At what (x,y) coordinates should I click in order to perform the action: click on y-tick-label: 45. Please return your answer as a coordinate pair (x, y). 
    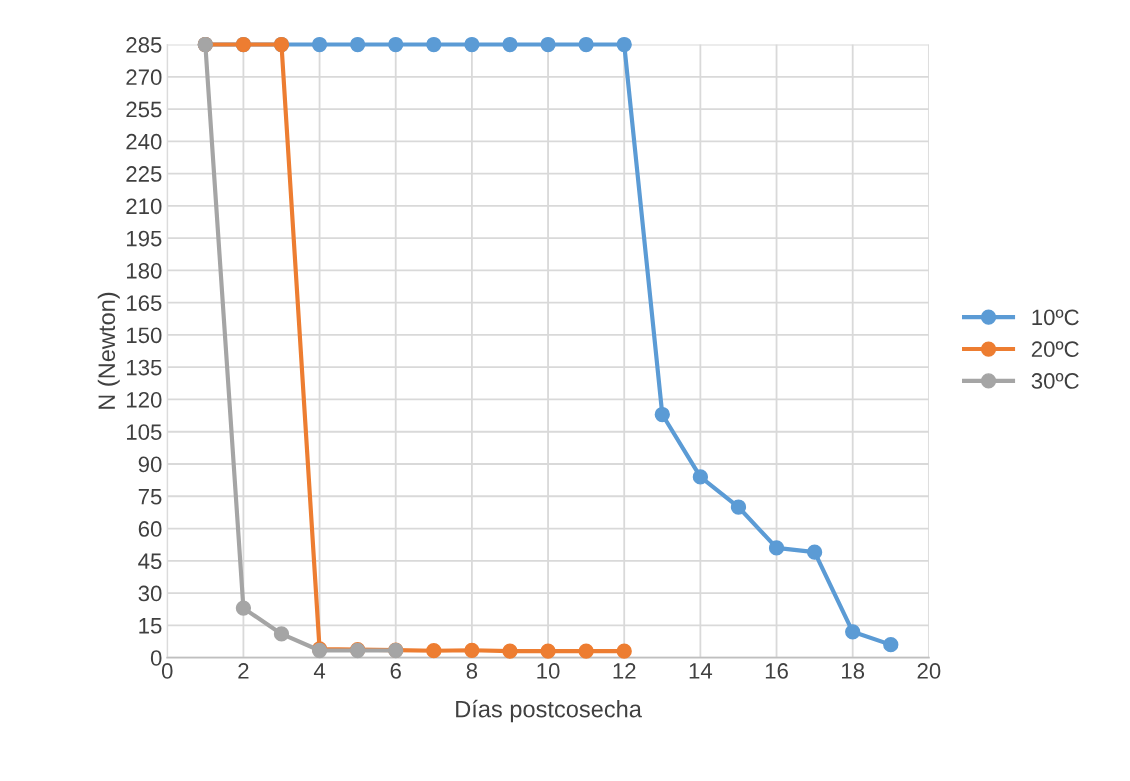
    Looking at the image, I should click on (150, 561).